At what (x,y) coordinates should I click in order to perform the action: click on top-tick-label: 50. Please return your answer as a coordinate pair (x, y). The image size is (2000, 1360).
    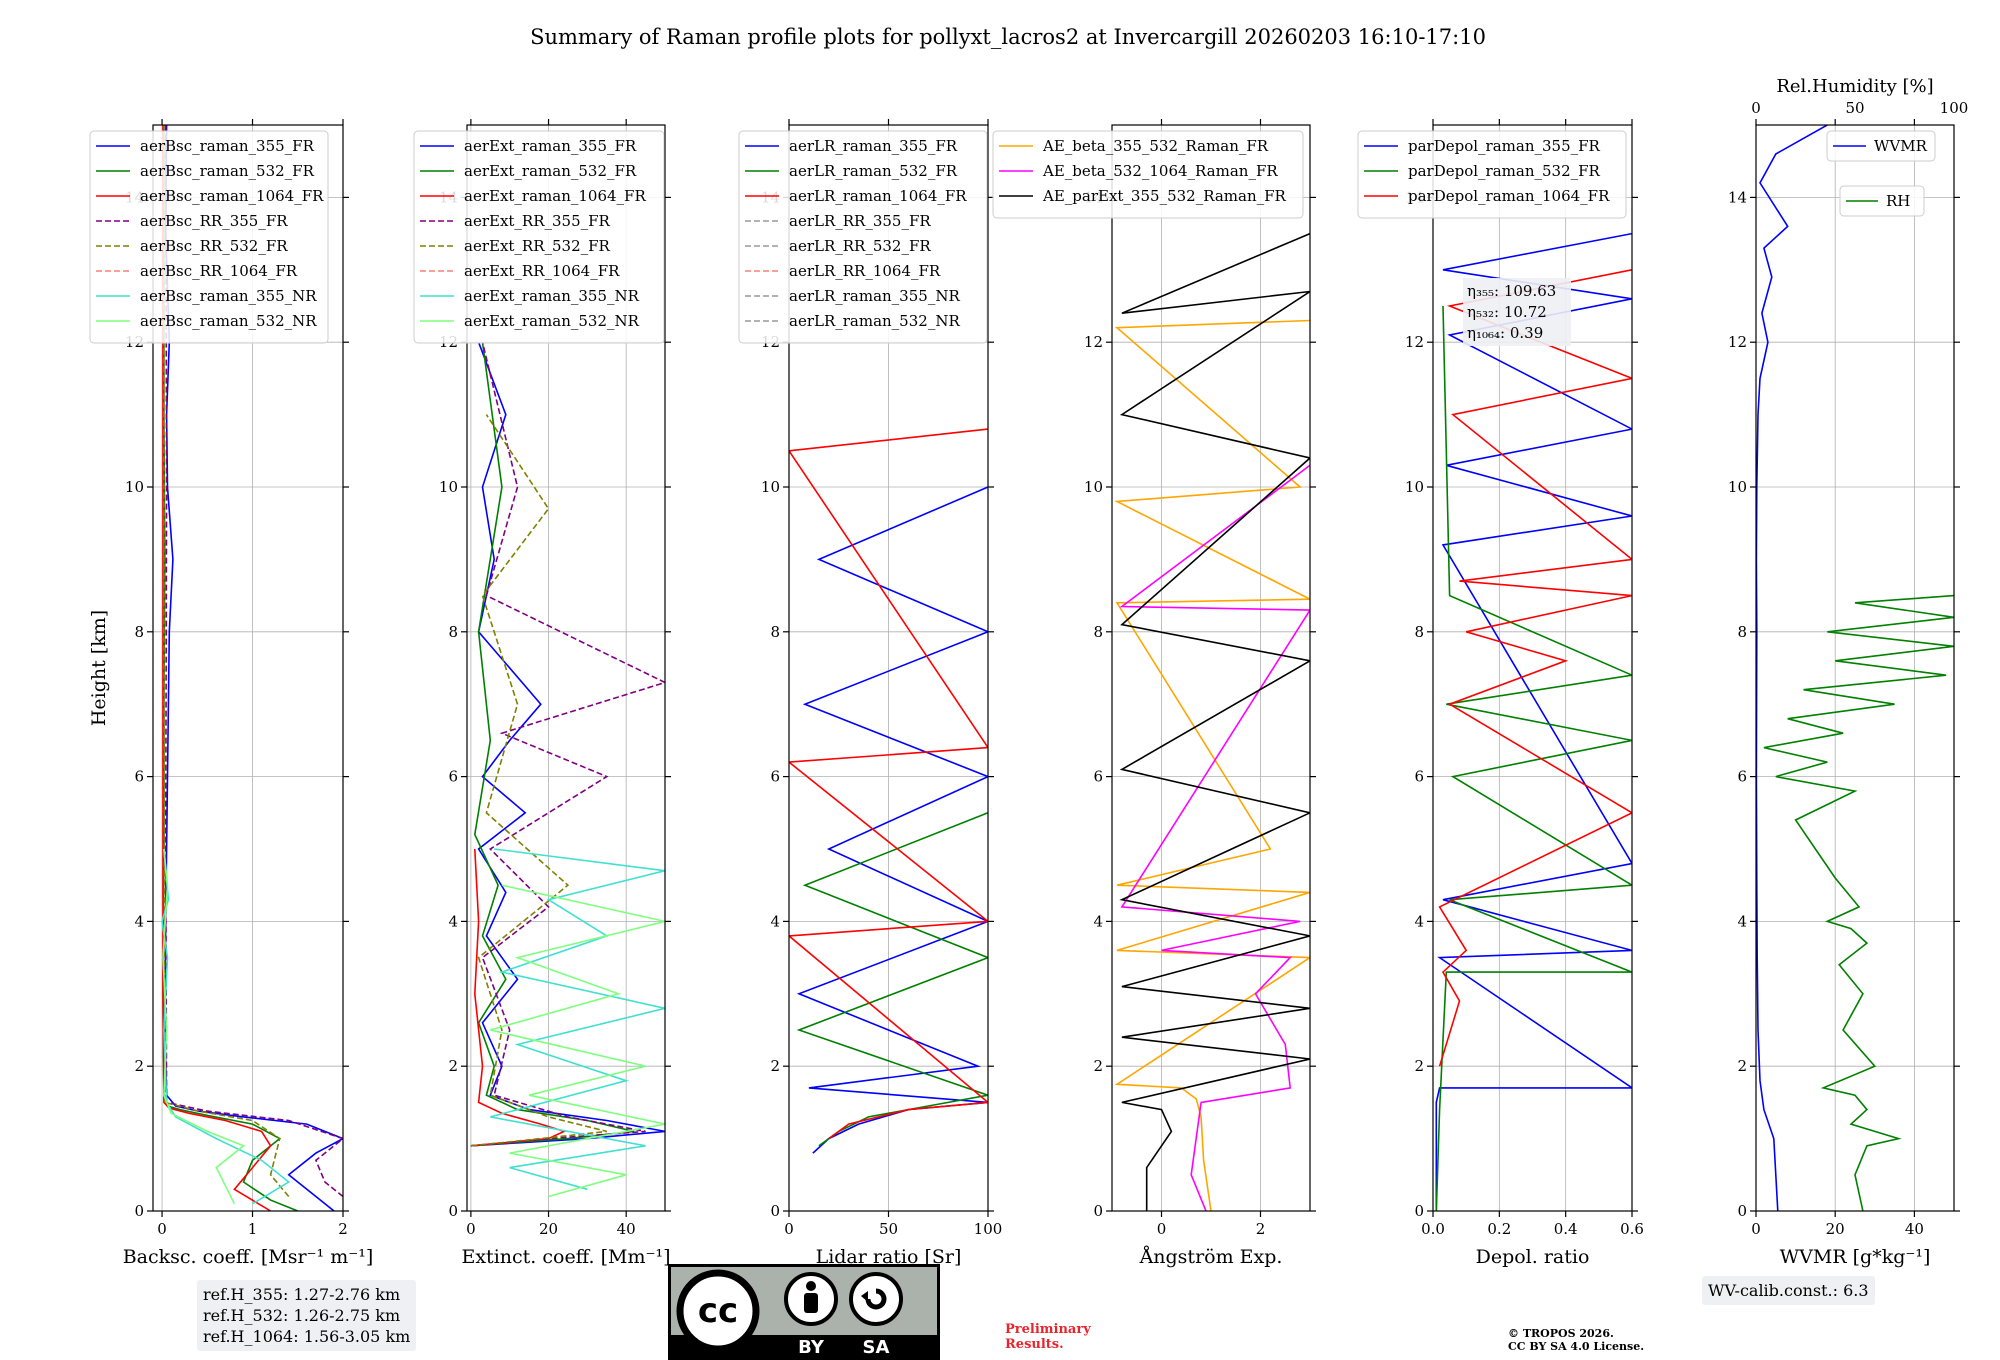
    Looking at the image, I should click on (1854, 108).